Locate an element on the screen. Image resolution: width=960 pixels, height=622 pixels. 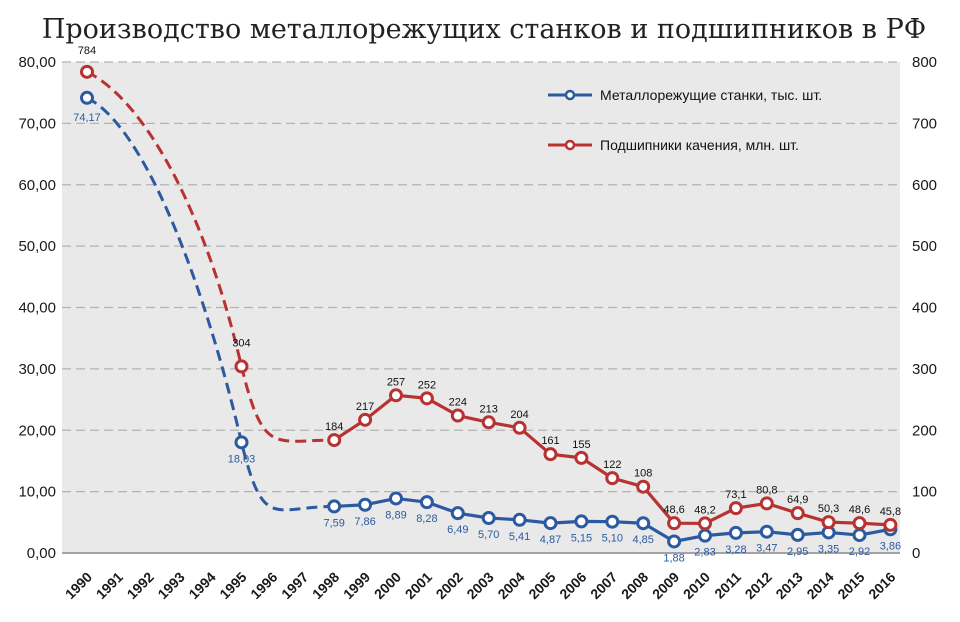
data-label: 3,28 is located at coordinates (735, 550).